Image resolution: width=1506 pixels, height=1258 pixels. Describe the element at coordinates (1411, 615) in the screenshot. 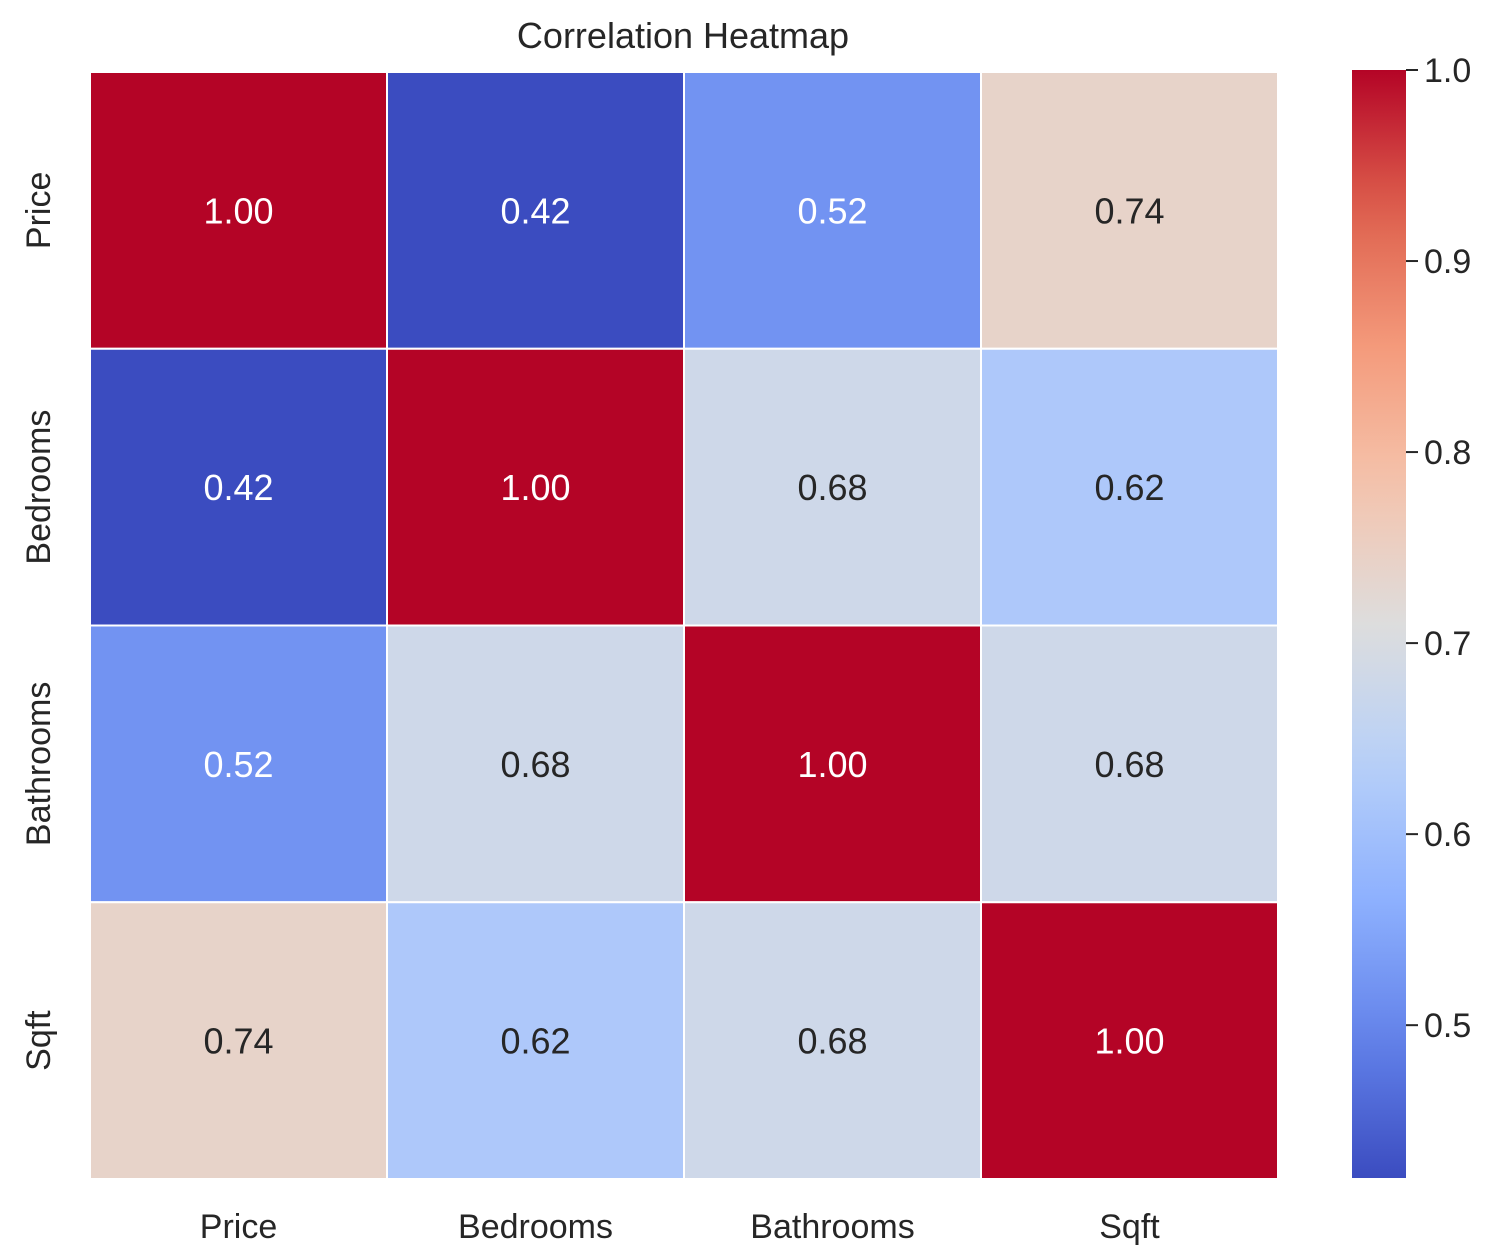

I see `colorbar: 0.5 0.6 0.7 0.8 0.9 1.0` at that location.